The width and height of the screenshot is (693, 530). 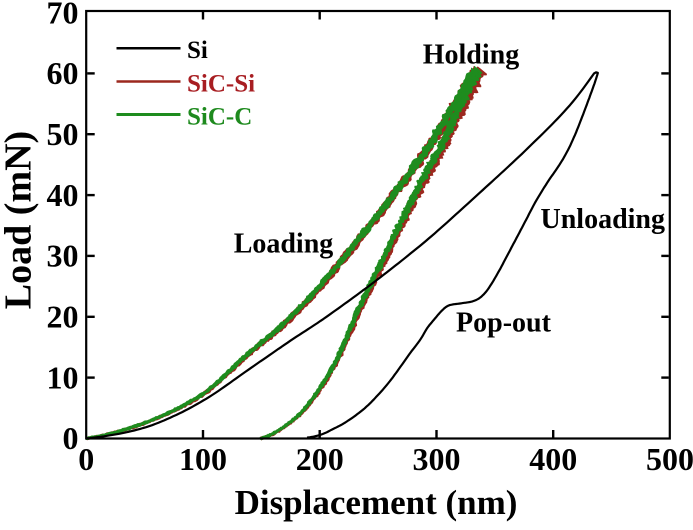 I want to click on svg-text: SiC-Si, so click(x=221, y=84).